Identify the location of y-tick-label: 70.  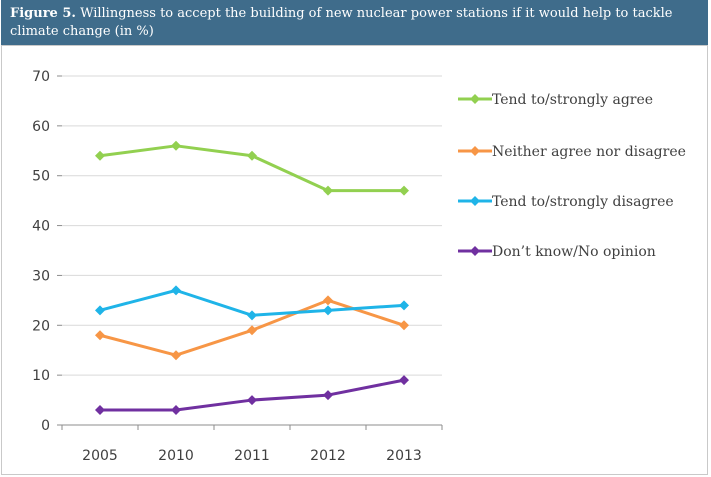
(41, 77).